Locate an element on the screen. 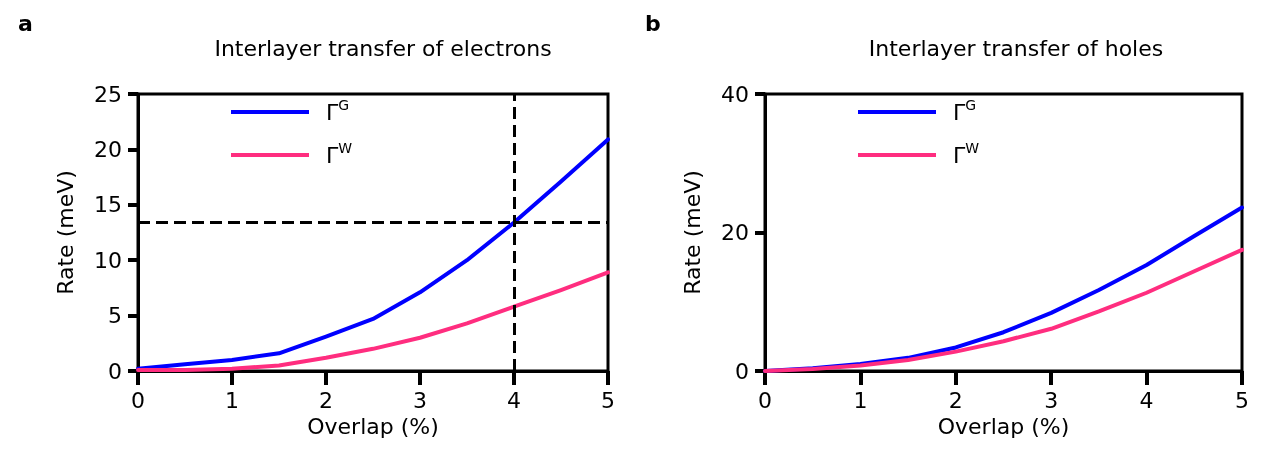 This screenshot has height=469, width=1270. chart-title: Interlayer transfer of electrons is located at coordinates (383, 48).